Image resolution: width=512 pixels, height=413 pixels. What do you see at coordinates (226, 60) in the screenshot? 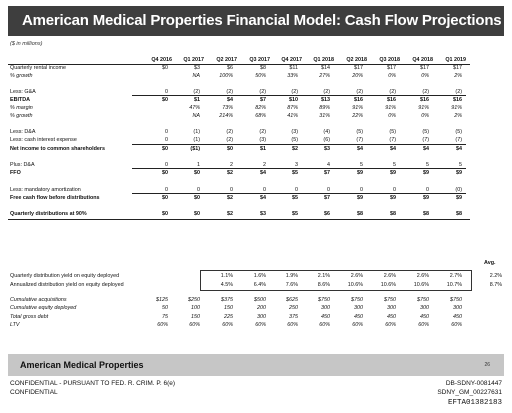
I see `column-header: Q2 2017` at bounding box center [226, 60].